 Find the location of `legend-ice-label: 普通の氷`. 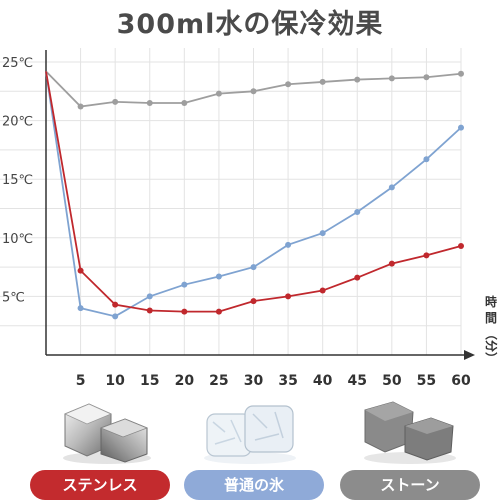

legend-ice-label: 普通の氷 is located at coordinates (253, 485).